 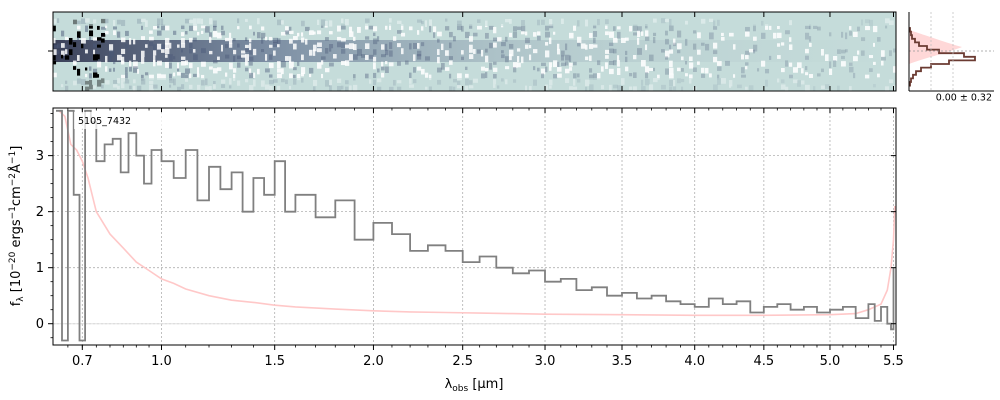 What do you see at coordinates (474, 19) in the screenshot?
I see `upper-margin` at bounding box center [474, 19].